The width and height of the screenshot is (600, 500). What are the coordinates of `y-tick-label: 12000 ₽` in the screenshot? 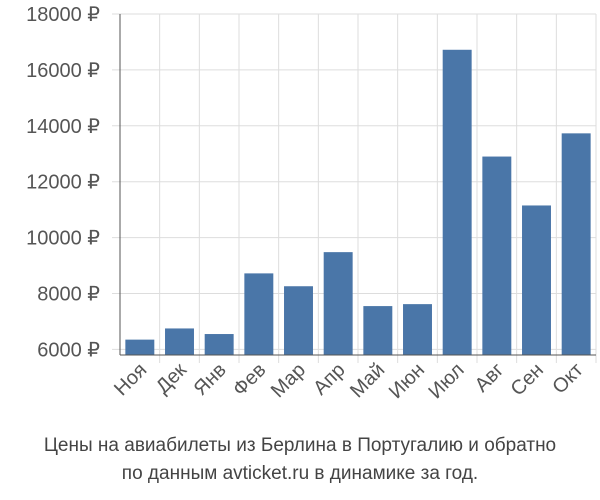 It's located at (63, 183).